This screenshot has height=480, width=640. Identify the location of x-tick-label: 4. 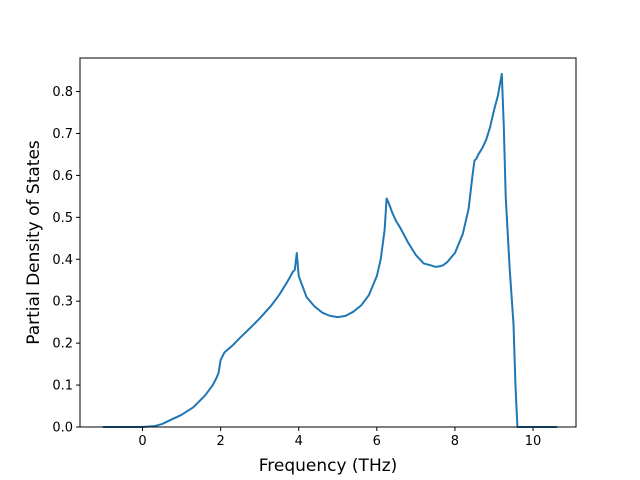
(299, 441).